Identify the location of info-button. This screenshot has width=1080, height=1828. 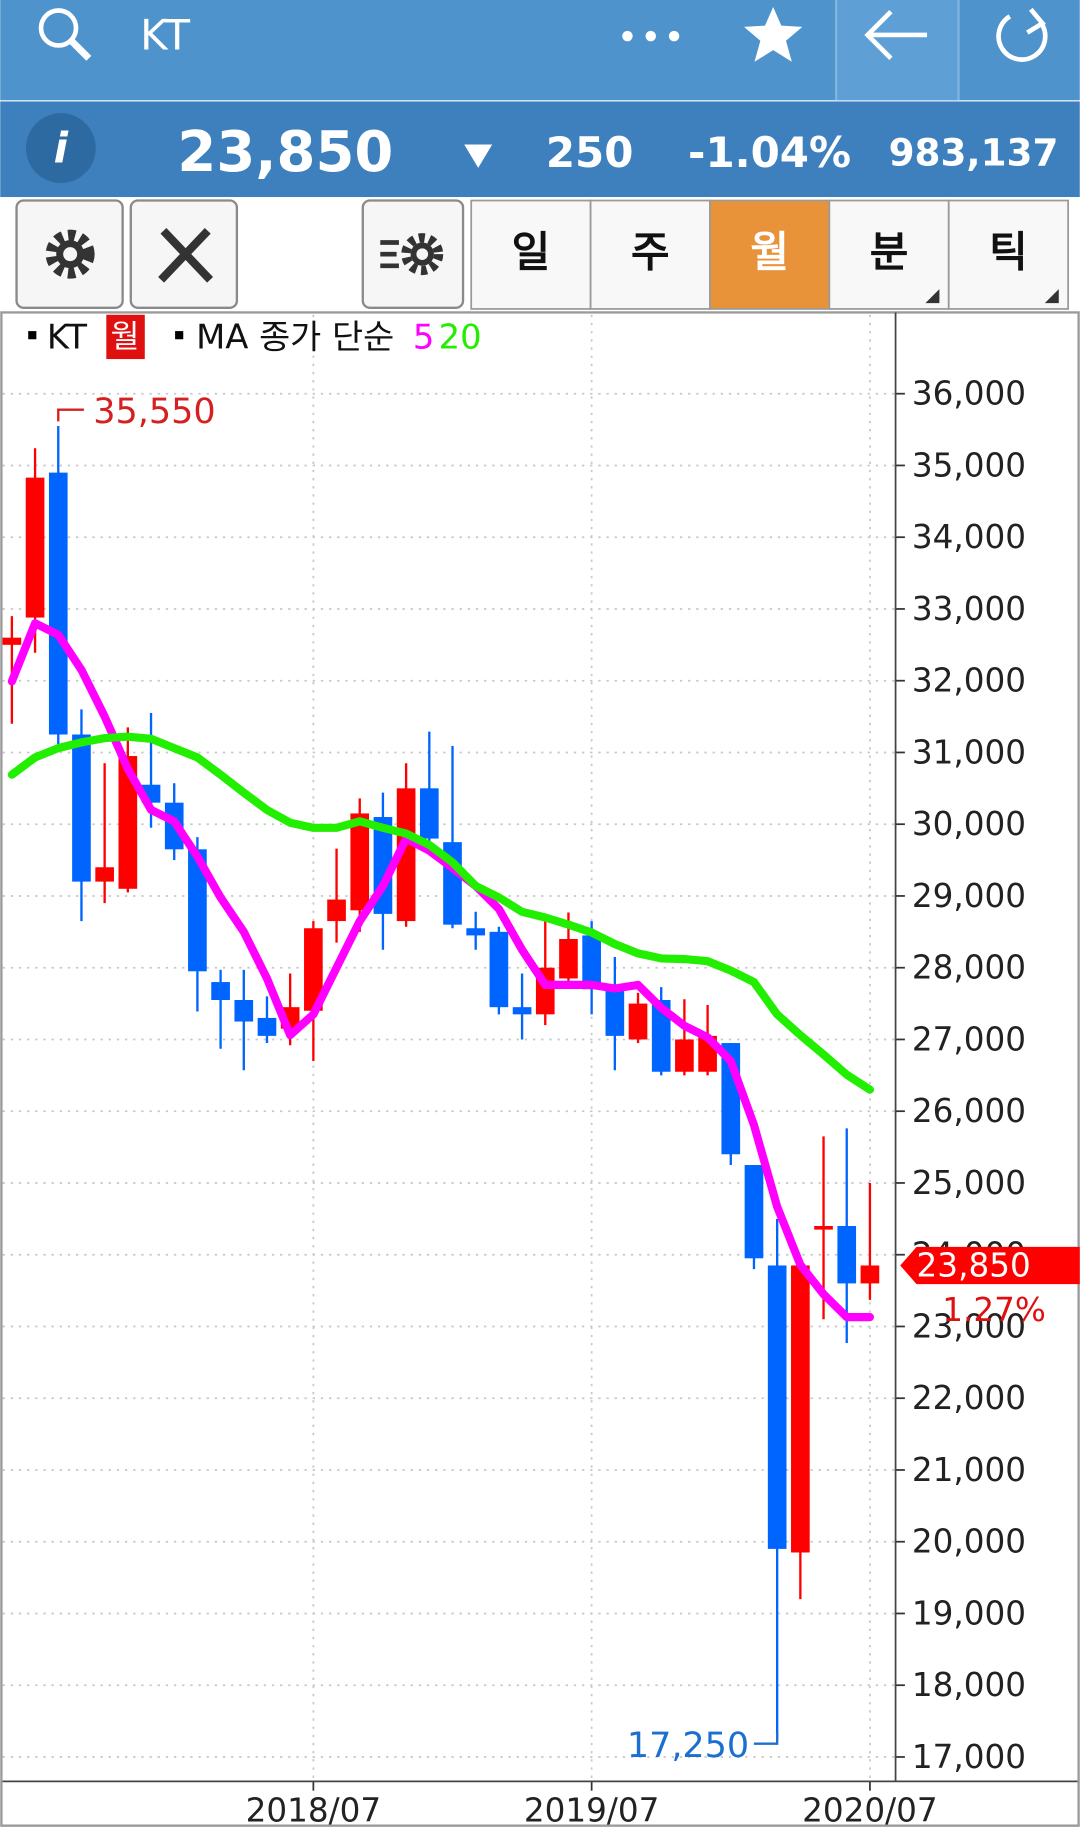
(60, 148).